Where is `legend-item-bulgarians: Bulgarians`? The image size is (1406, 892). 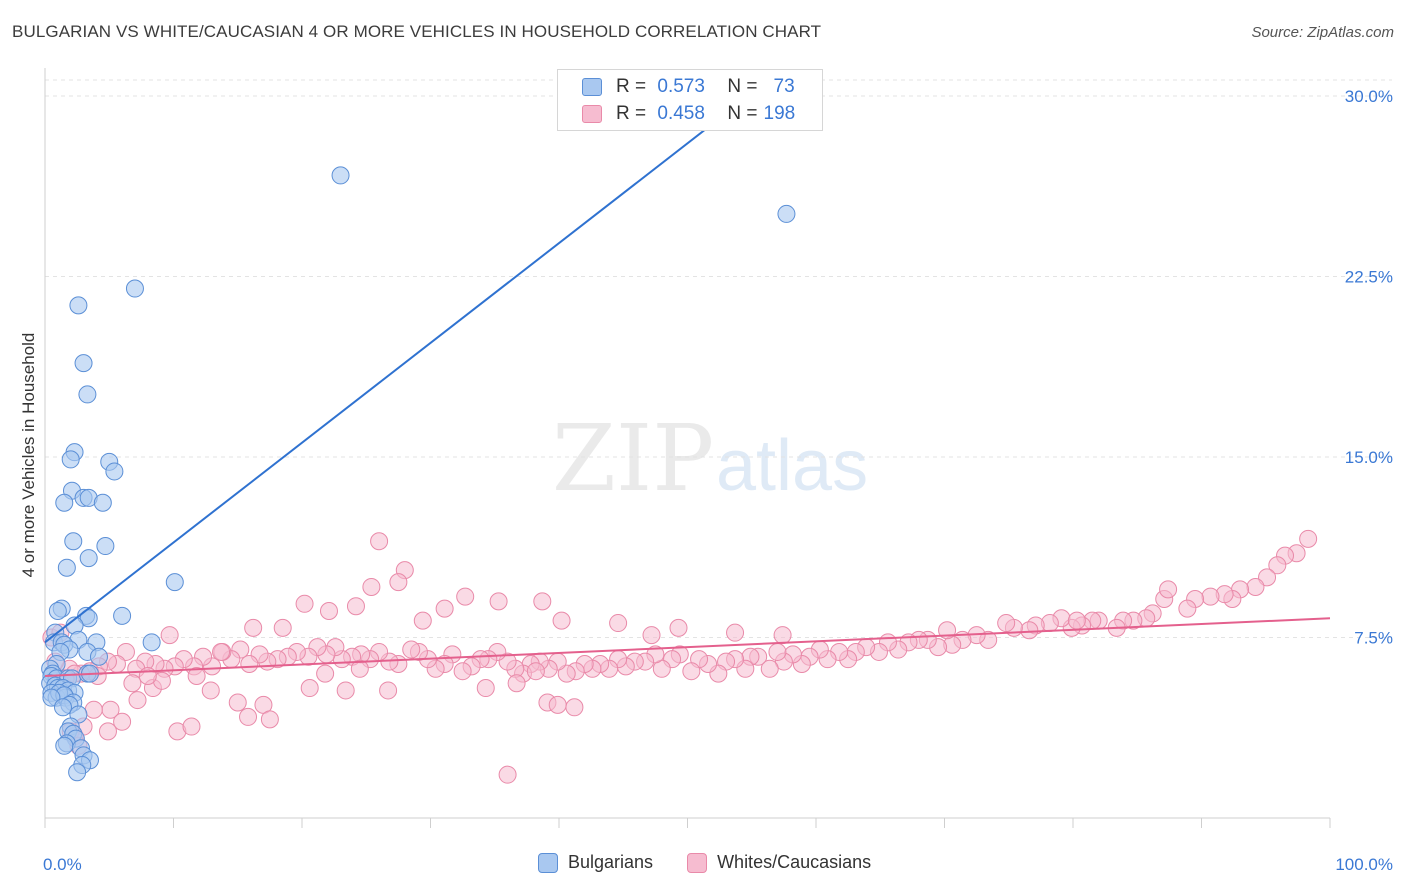 legend-item-bulgarians: Bulgarians is located at coordinates (595, 862).